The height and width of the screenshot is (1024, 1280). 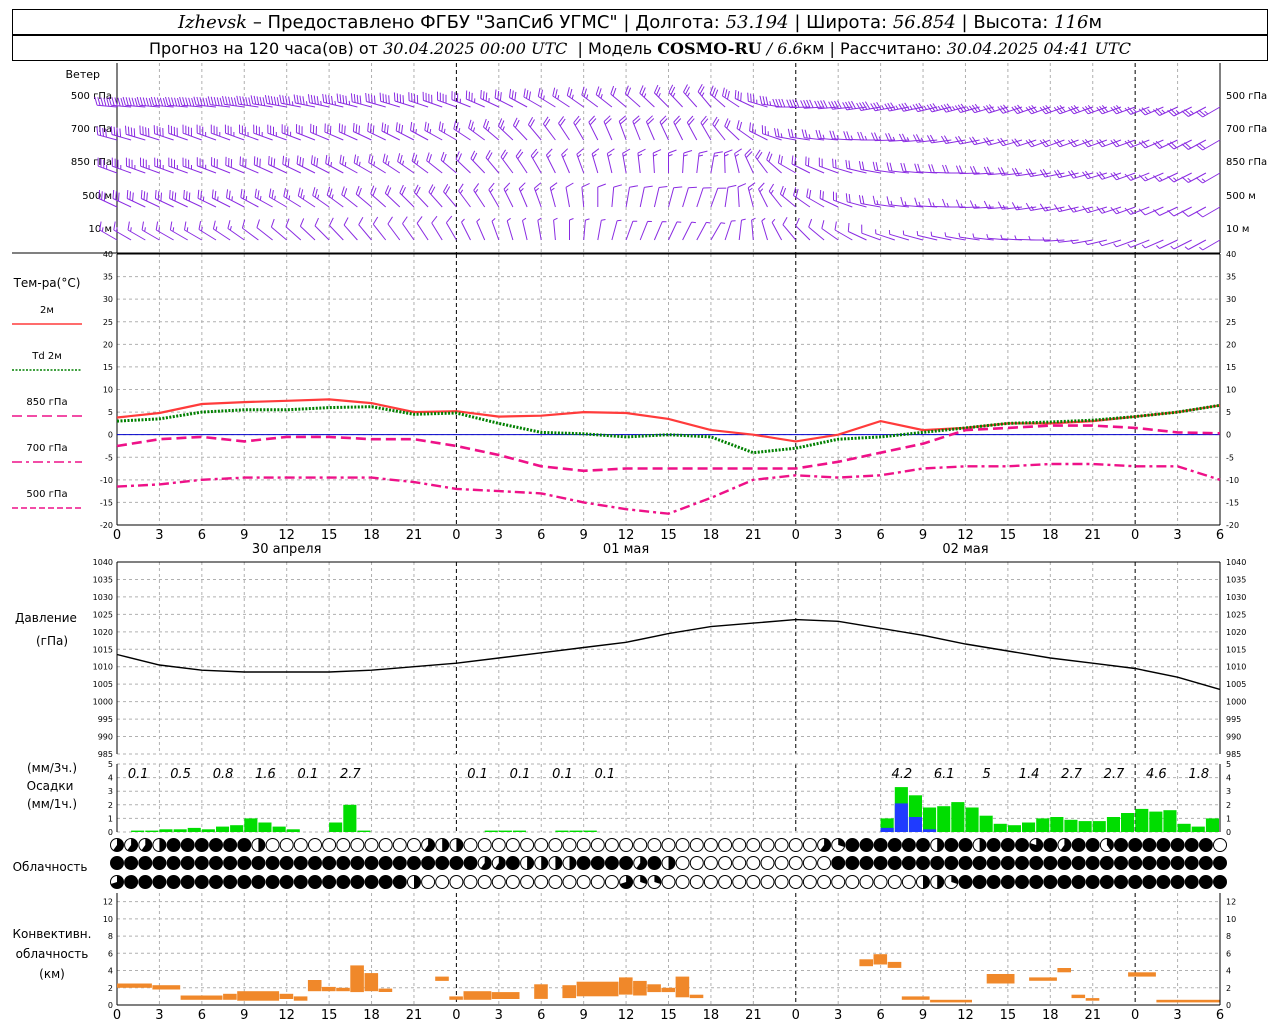 I want to click on precip-unit-1h: (мм/1ч.), so click(x=52, y=804).